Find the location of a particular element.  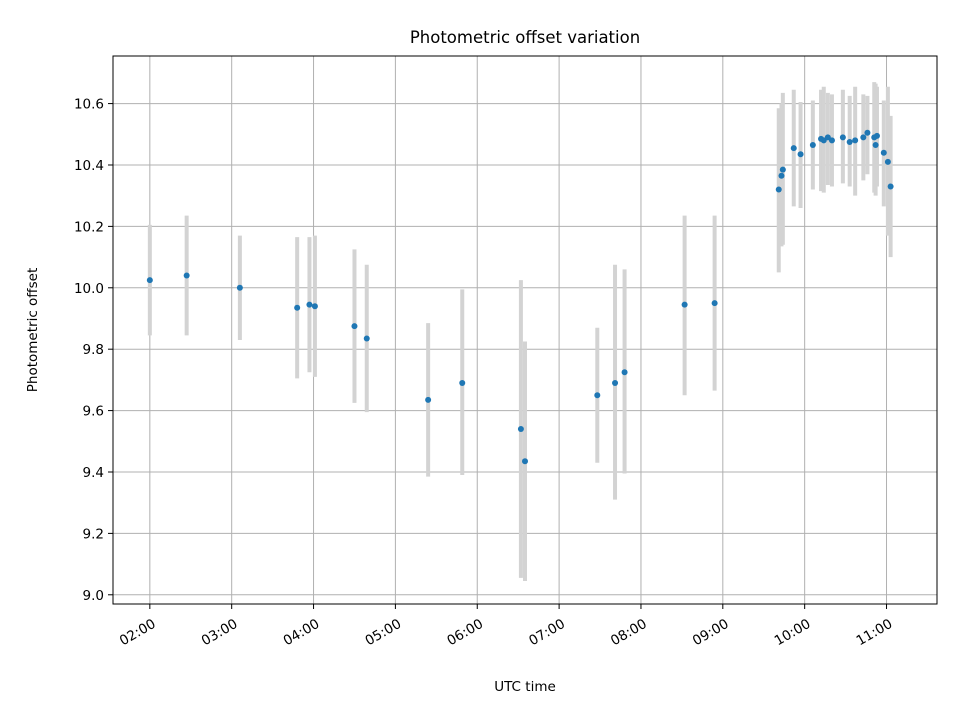

y-tick-label: 9.8 is located at coordinates (93, 350).